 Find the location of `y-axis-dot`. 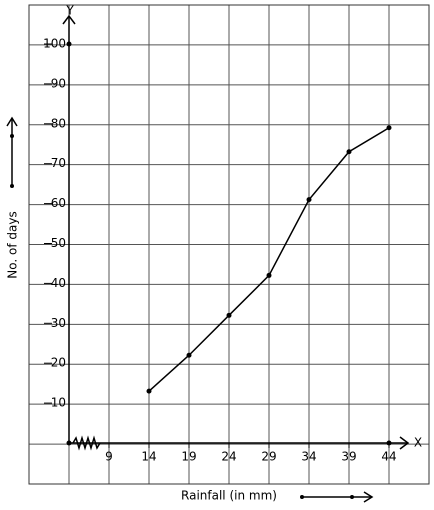

y-axis-dot is located at coordinates (69, 44).